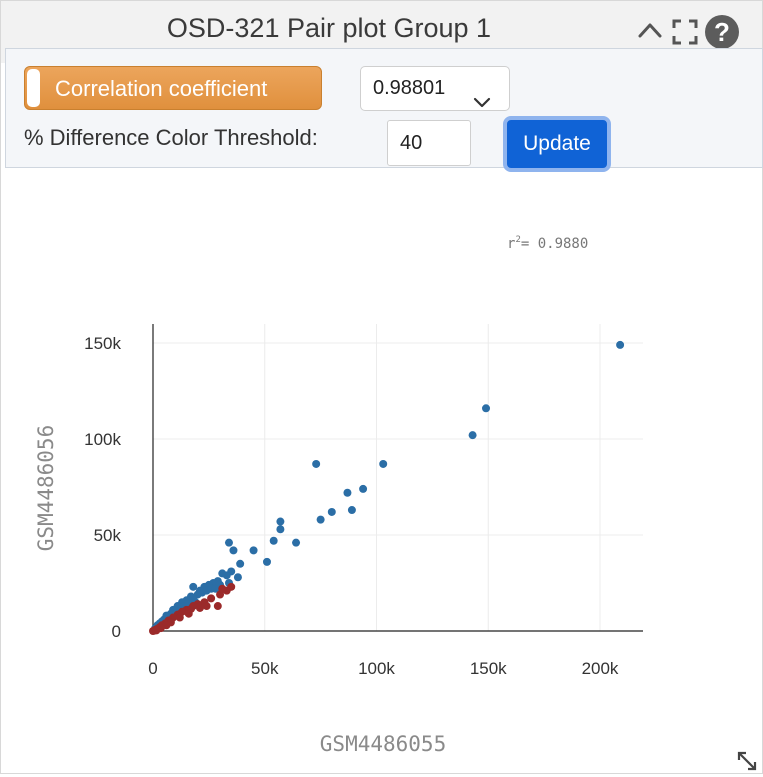 This screenshot has width=763, height=777. Describe the element at coordinates (265, 668) in the screenshot. I see `x-tick-label: 50k` at that location.